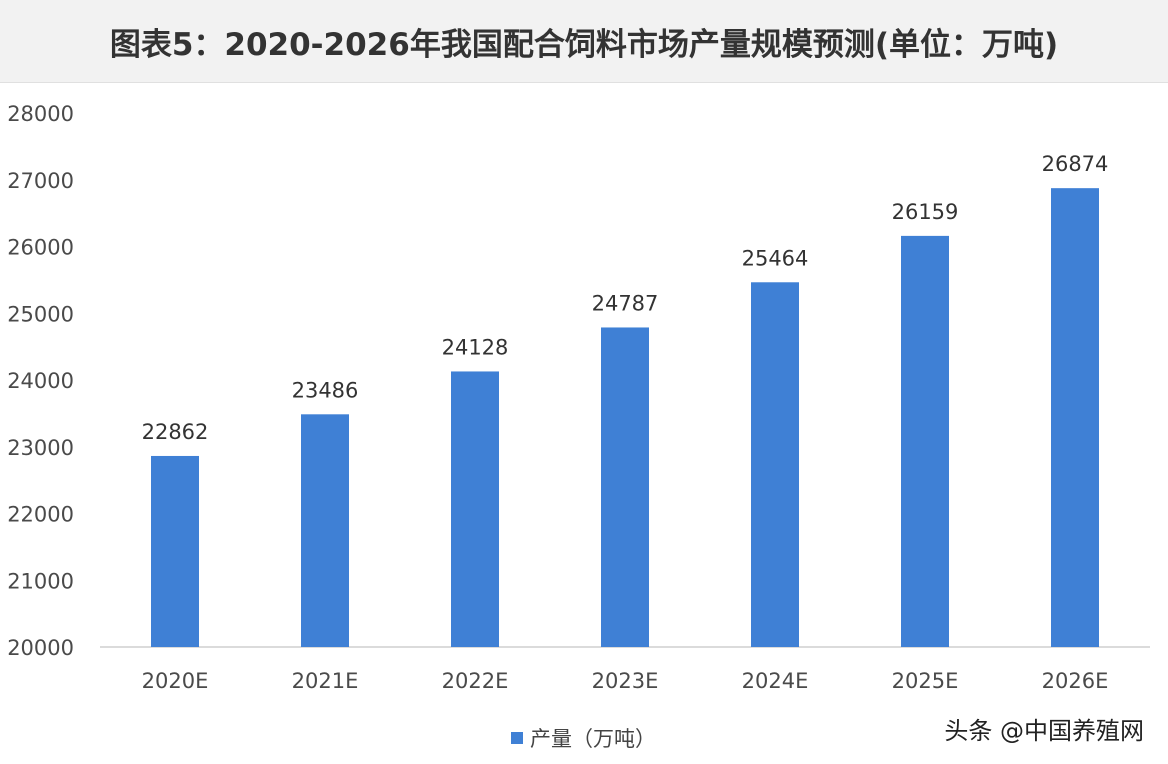  What do you see at coordinates (40, 181) in the screenshot?
I see `y-tick-label: 27000` at bounding box center [40, 181].